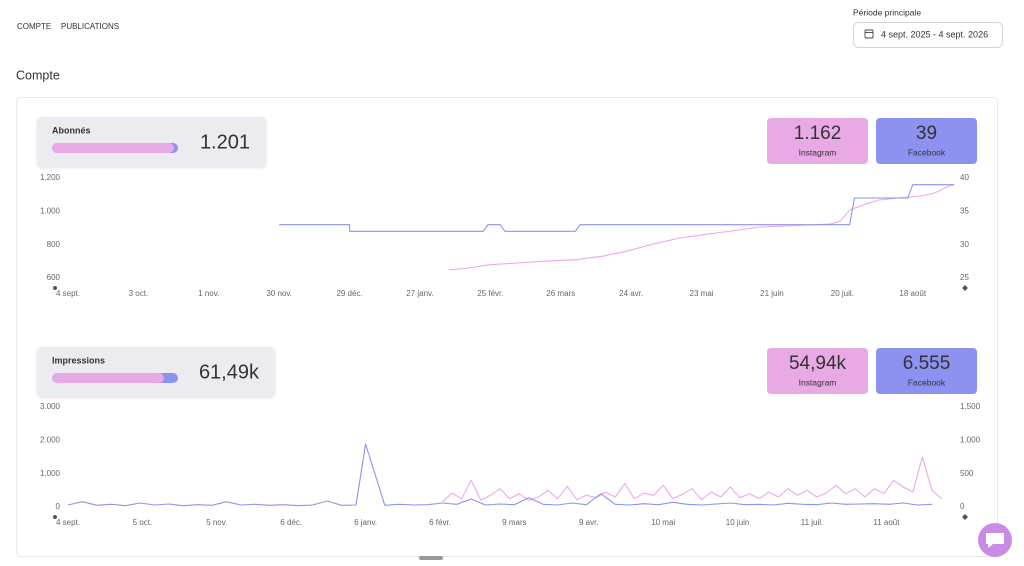 Image resolution: width=1024 pixels, height=566 pixels. I want to click on source-value: 1.162, so click(818, 133).